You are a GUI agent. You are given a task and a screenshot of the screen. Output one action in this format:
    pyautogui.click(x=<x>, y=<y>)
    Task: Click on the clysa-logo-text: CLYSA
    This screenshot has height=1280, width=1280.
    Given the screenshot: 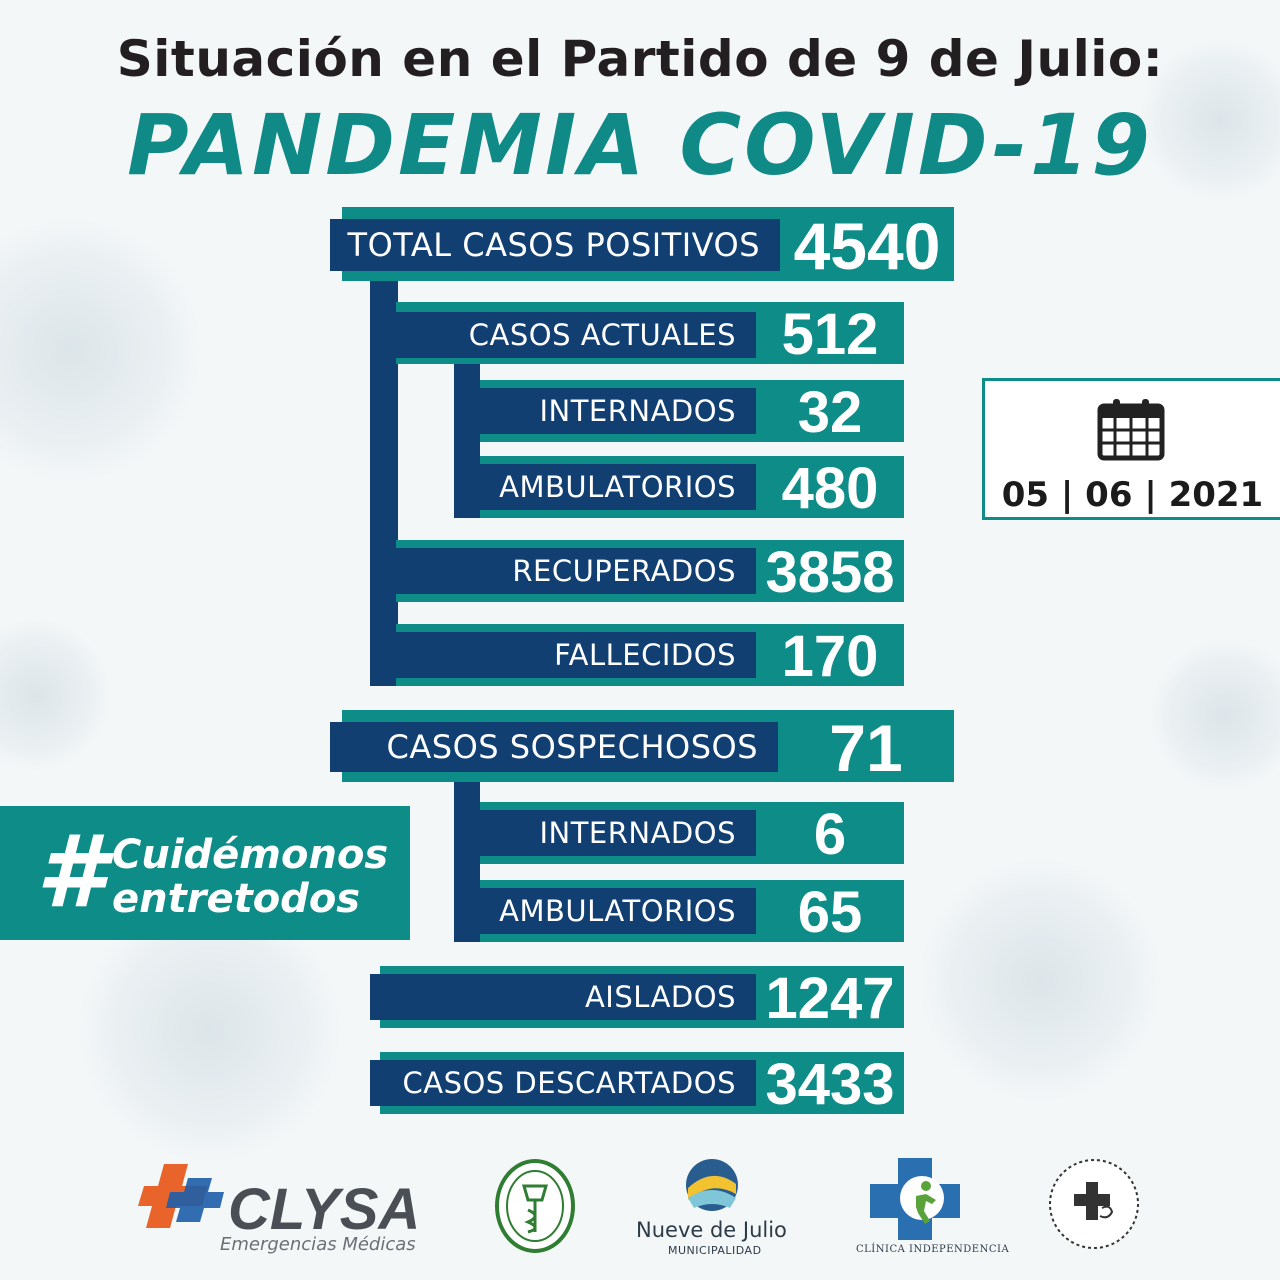 What is the action you would take?
    pyautogui.click(x=324, y=1209)
    